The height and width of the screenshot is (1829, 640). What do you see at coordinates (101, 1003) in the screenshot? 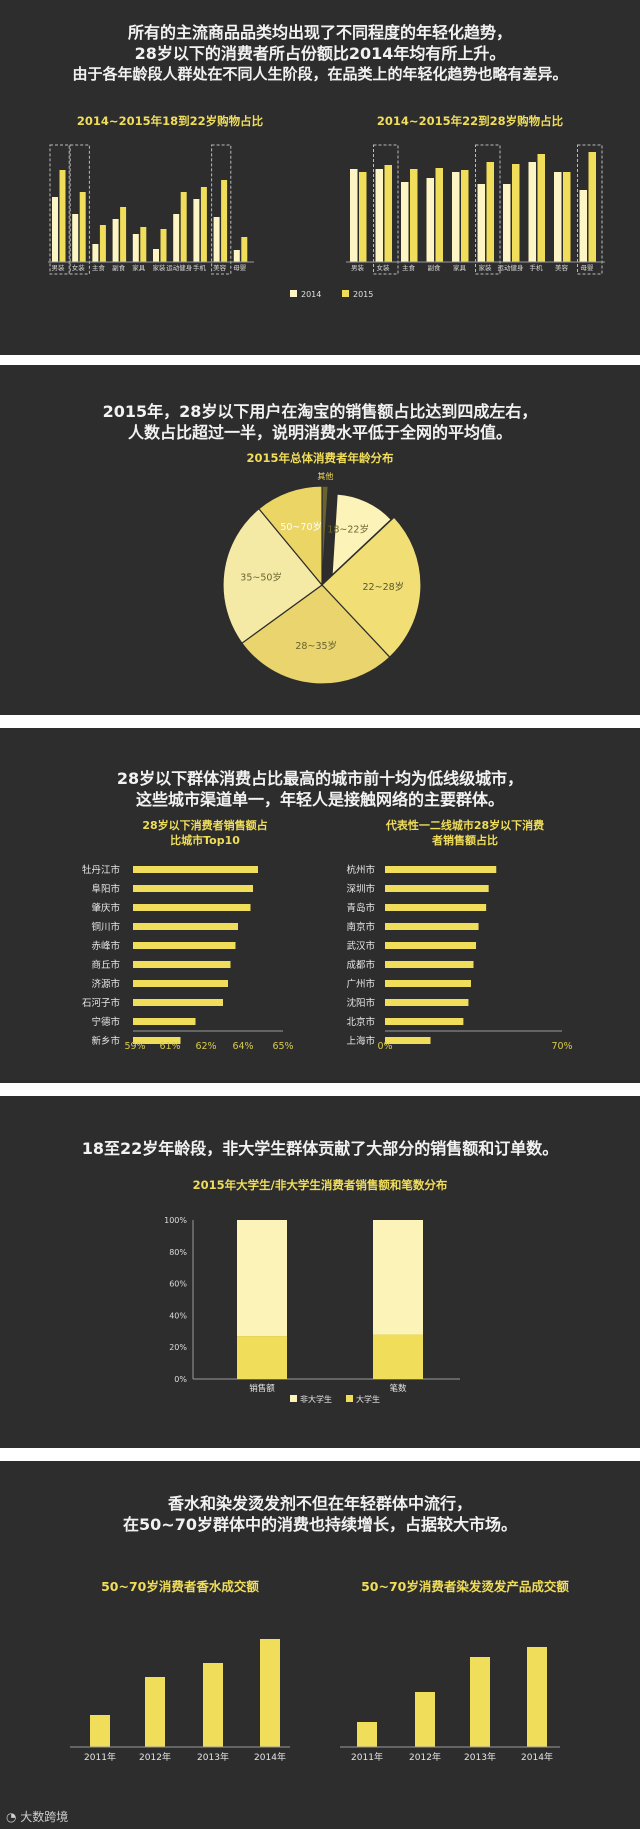
I see `city-label: 石河子市` at bounding box center [101, 1003].